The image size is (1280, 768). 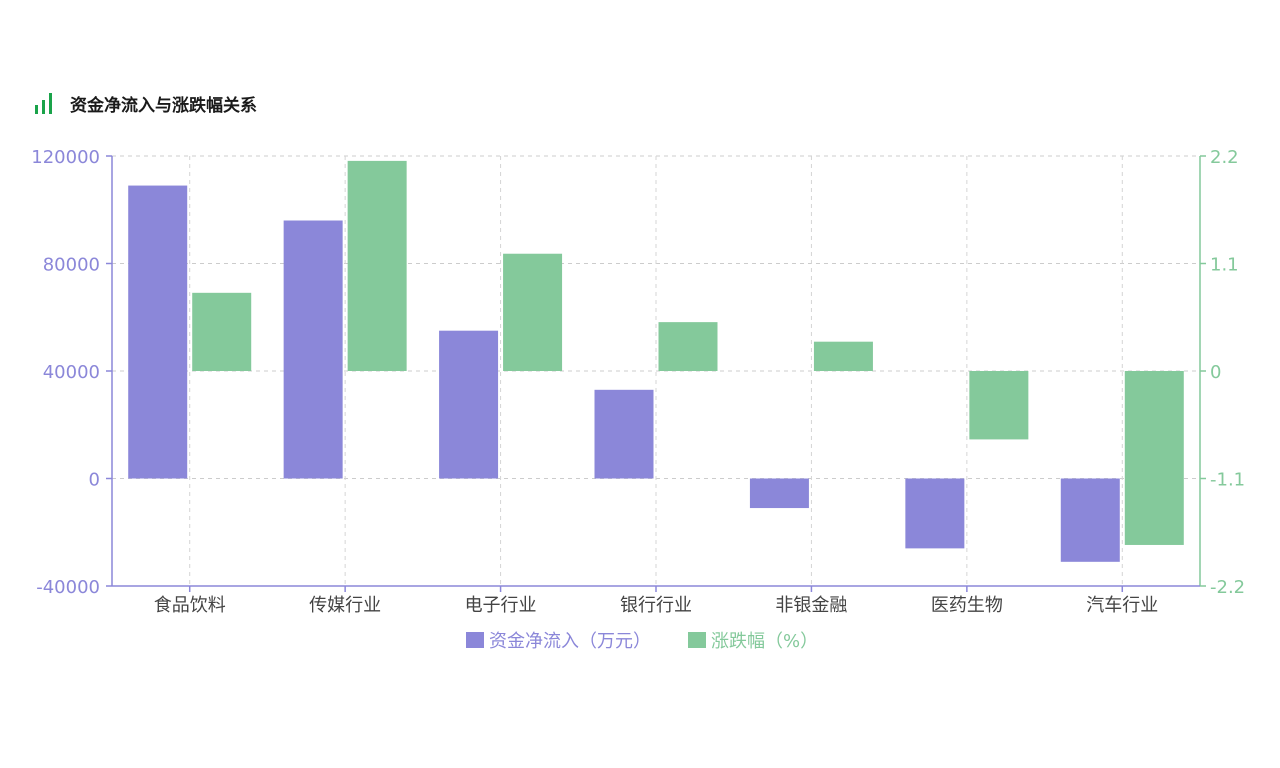 I want to click on y-right-tick-label: -1.1, so click(x=1227, y=480).